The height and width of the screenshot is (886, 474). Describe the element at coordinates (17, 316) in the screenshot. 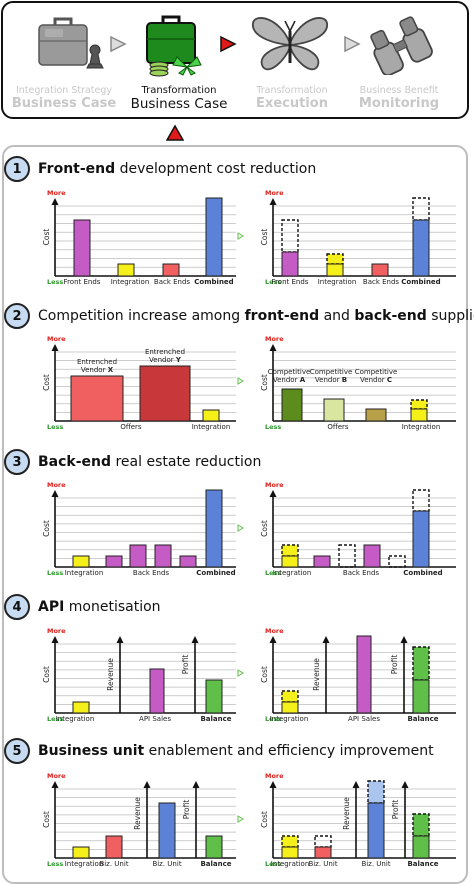

I see `section-number-badge: 2` at that location.